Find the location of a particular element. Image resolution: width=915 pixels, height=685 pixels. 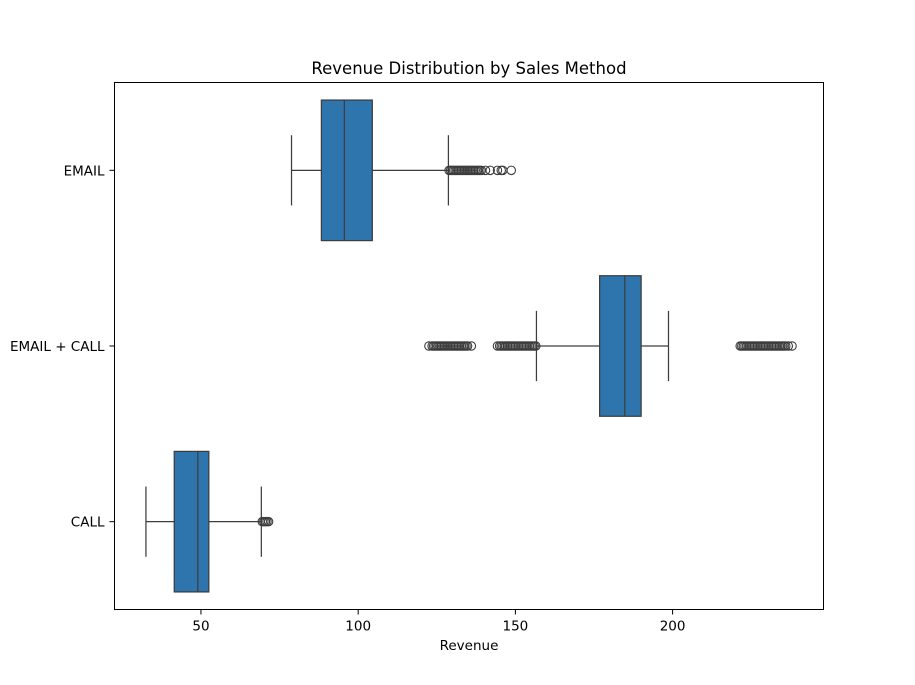

x-tick-label: 100 is located at coordinates (358, 627).